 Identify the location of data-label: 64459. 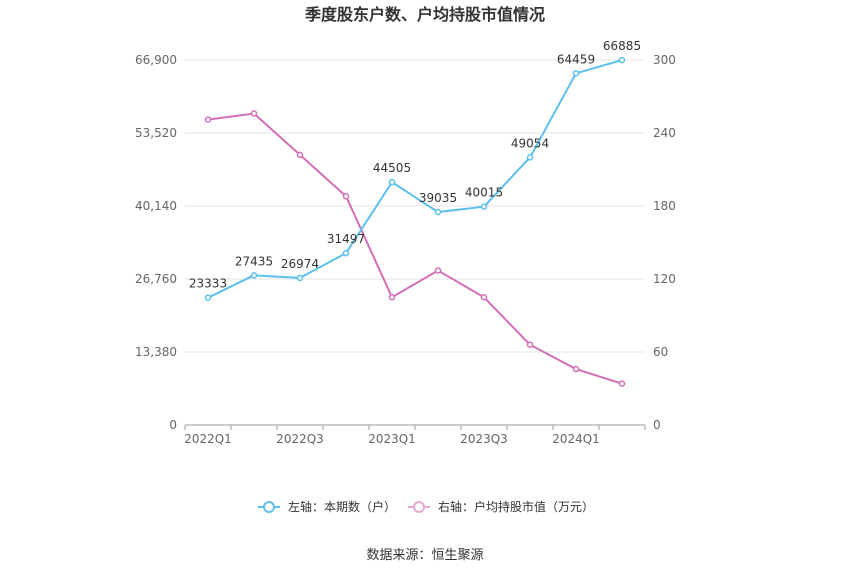
(576, 59).